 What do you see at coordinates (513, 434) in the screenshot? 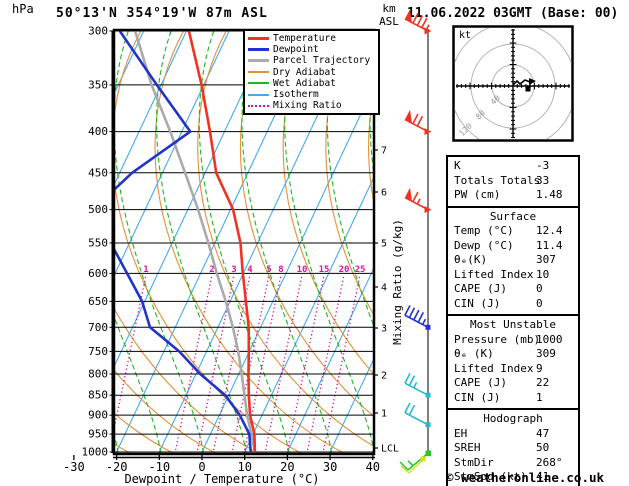
I see `table-row: EH 47` at bounding box center [513, 434].